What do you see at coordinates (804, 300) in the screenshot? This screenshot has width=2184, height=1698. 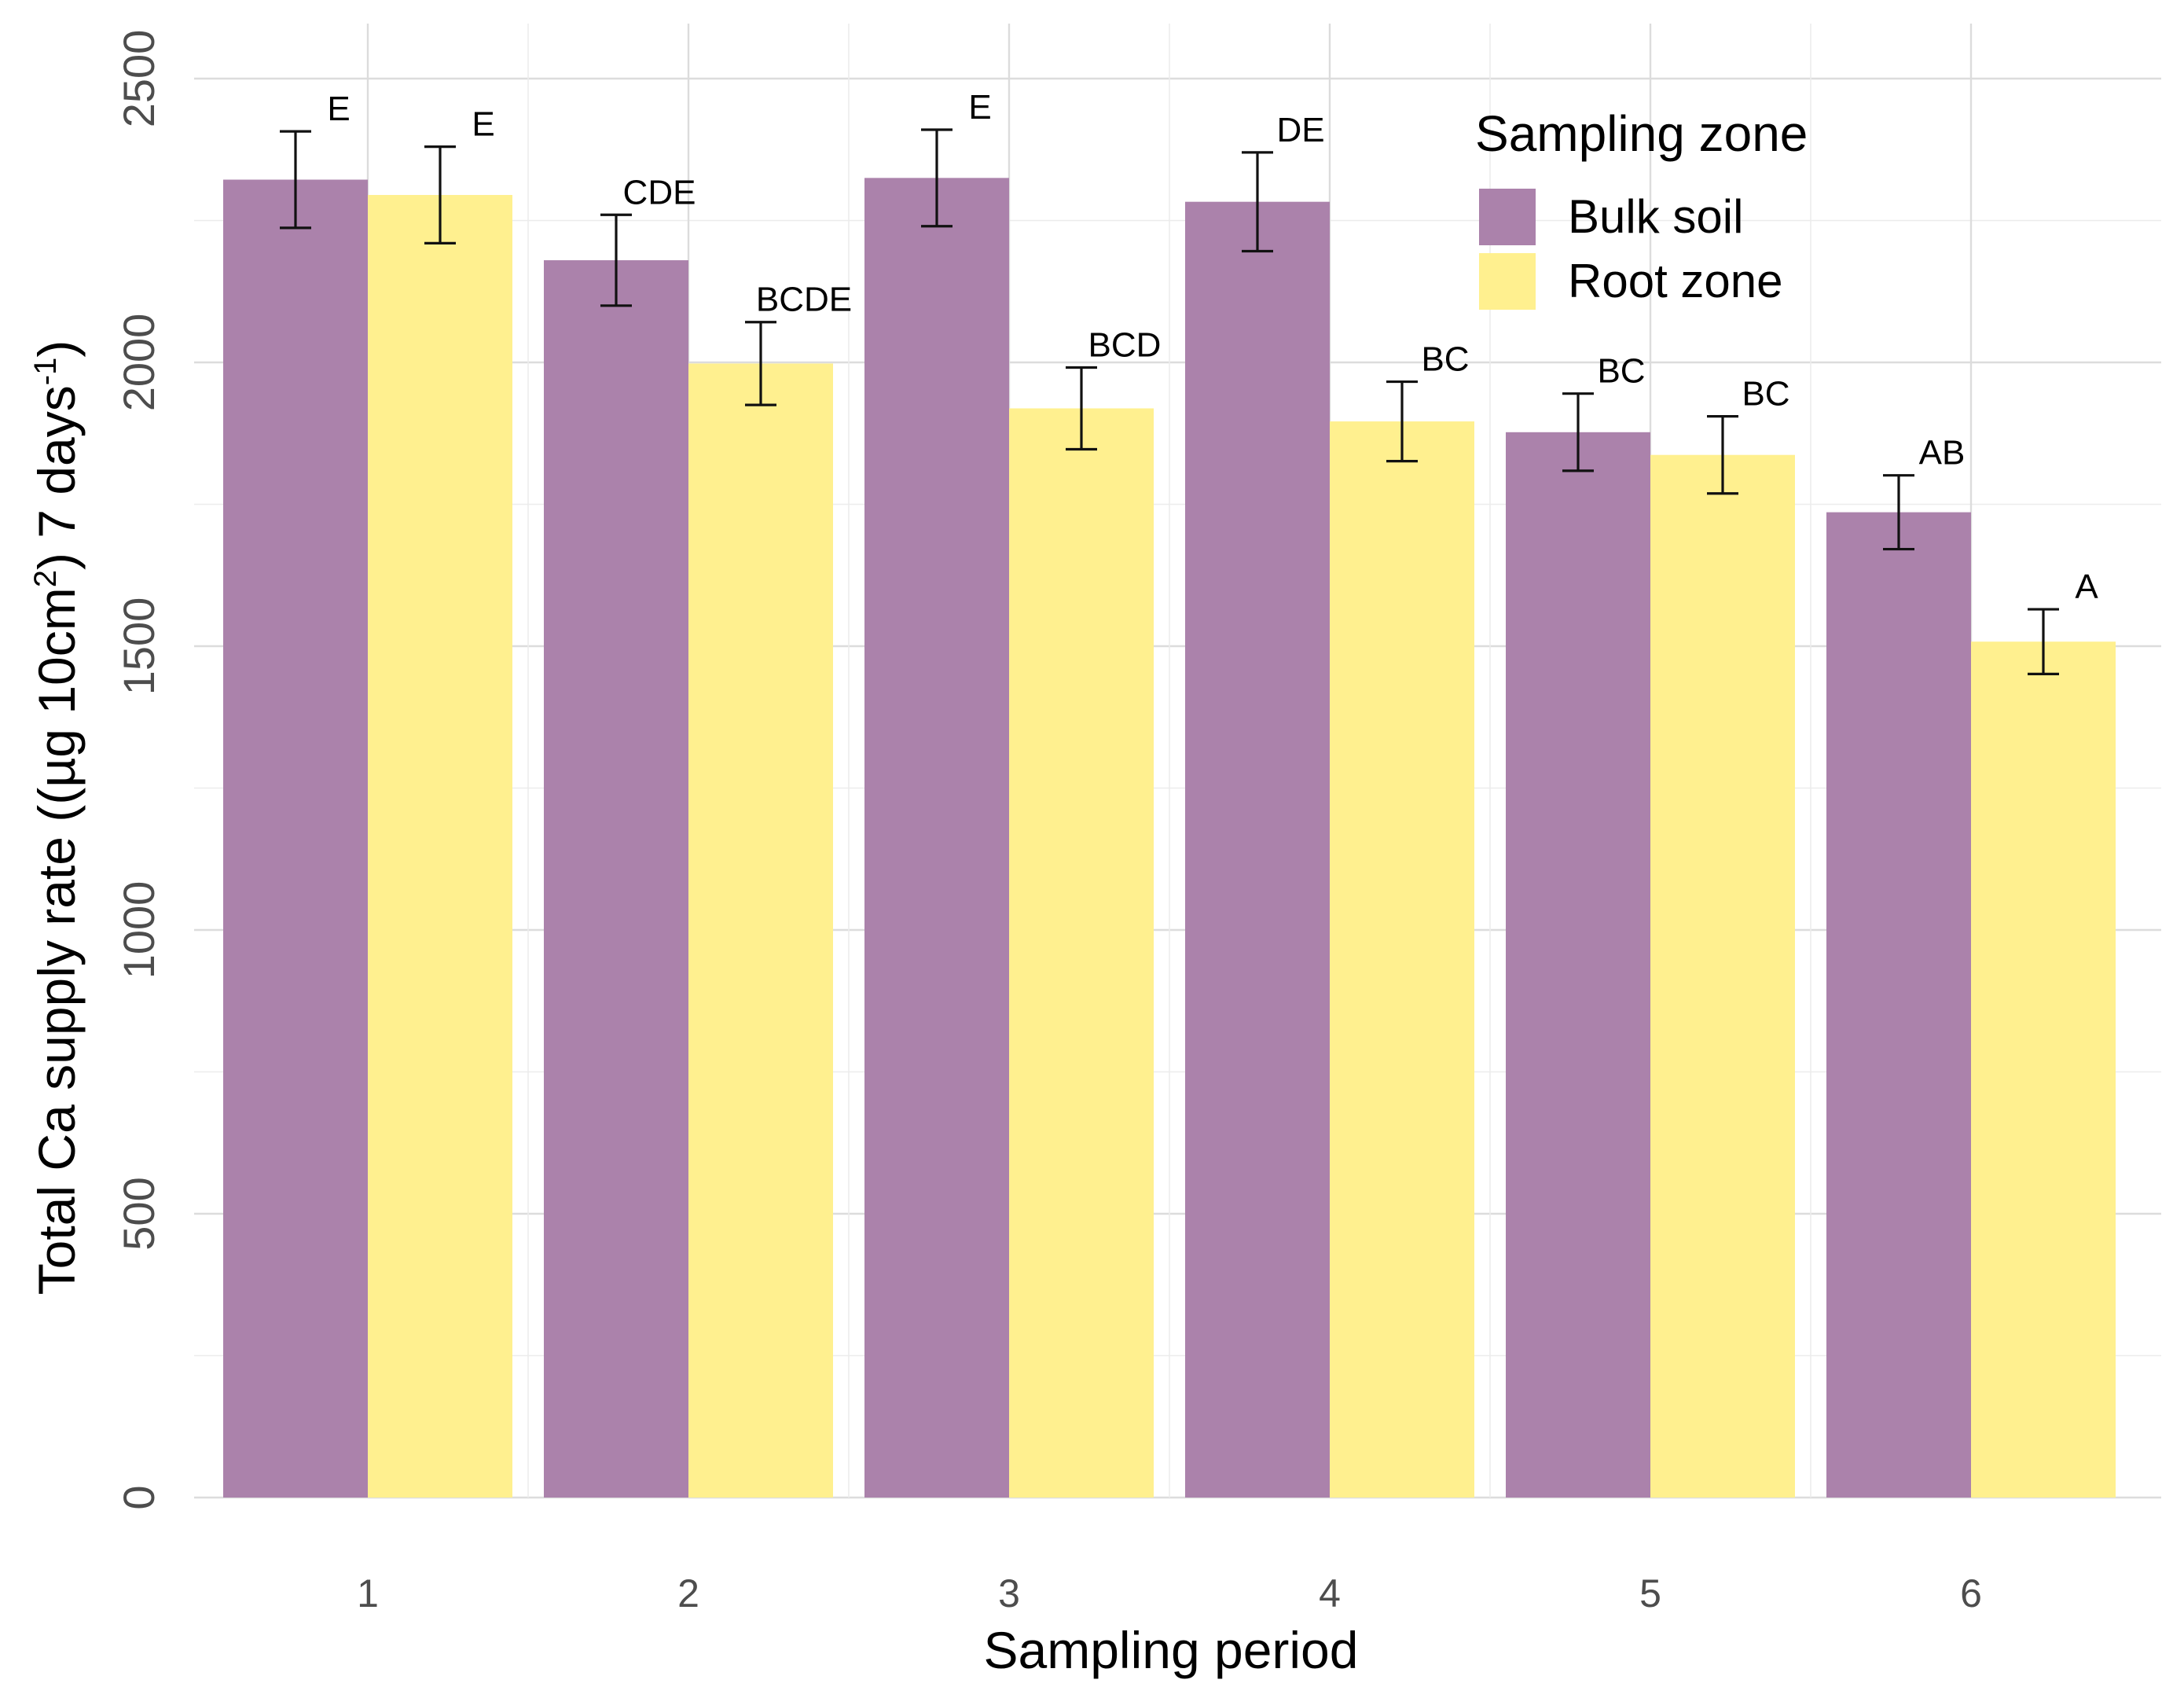 I see `significance-letter: BCDE` at bounding box center [804, 300].